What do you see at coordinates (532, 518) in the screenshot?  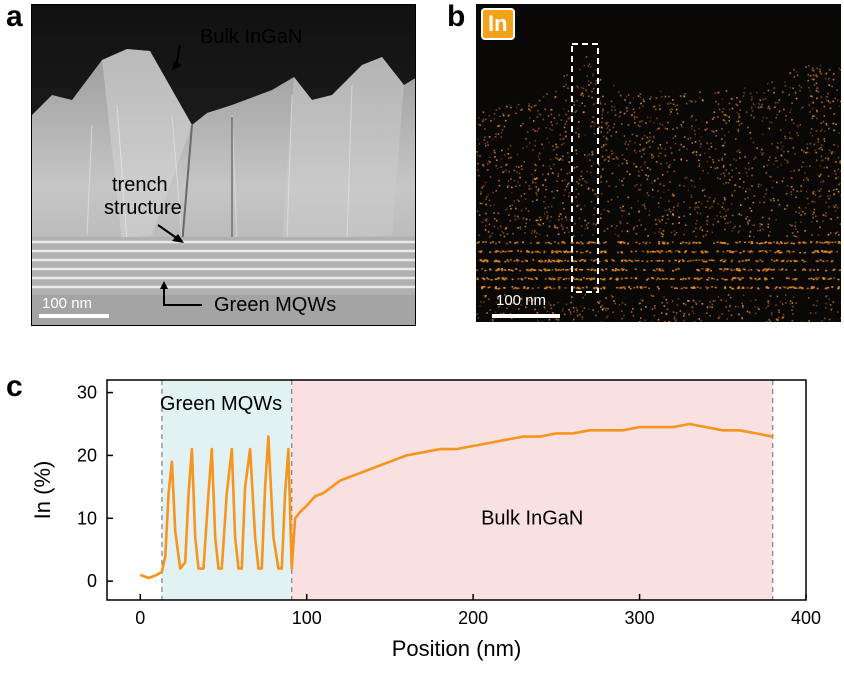 I see `region-label-bulk-ingan: Bulk InGaN` at bounding box center [532, 518].